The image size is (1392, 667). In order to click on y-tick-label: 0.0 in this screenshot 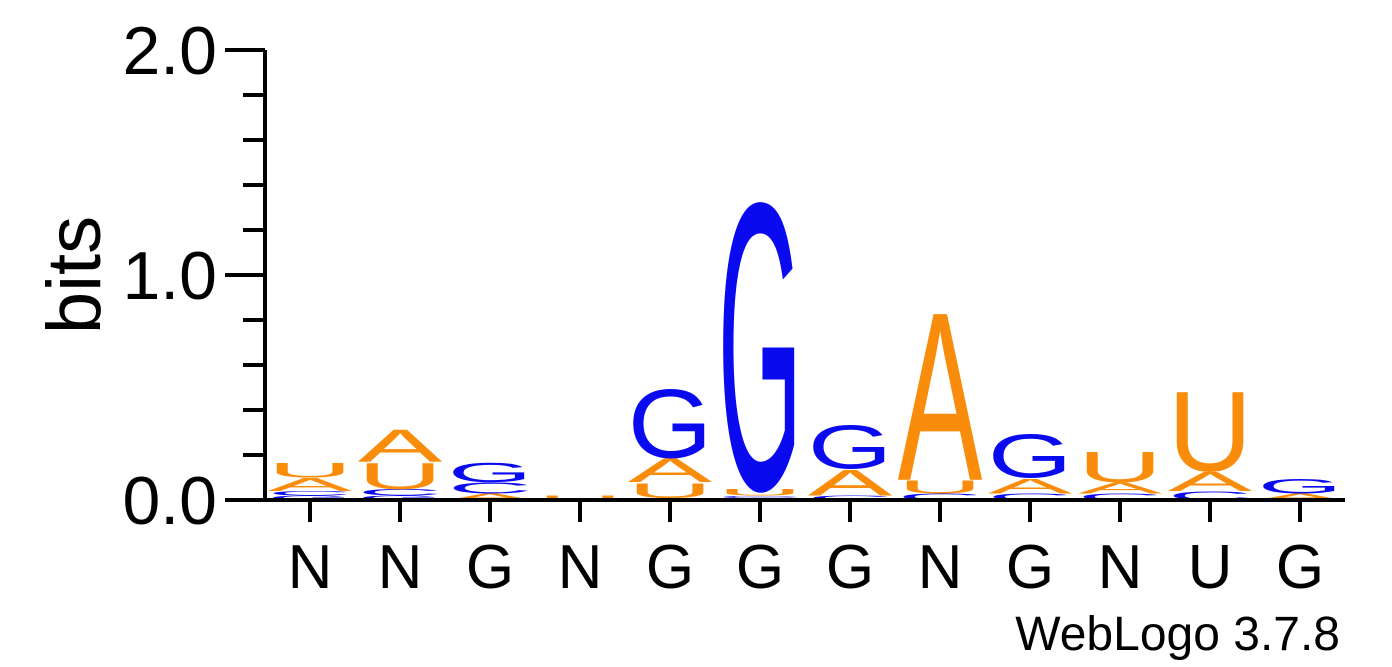, I will do `click(169, 501)`.